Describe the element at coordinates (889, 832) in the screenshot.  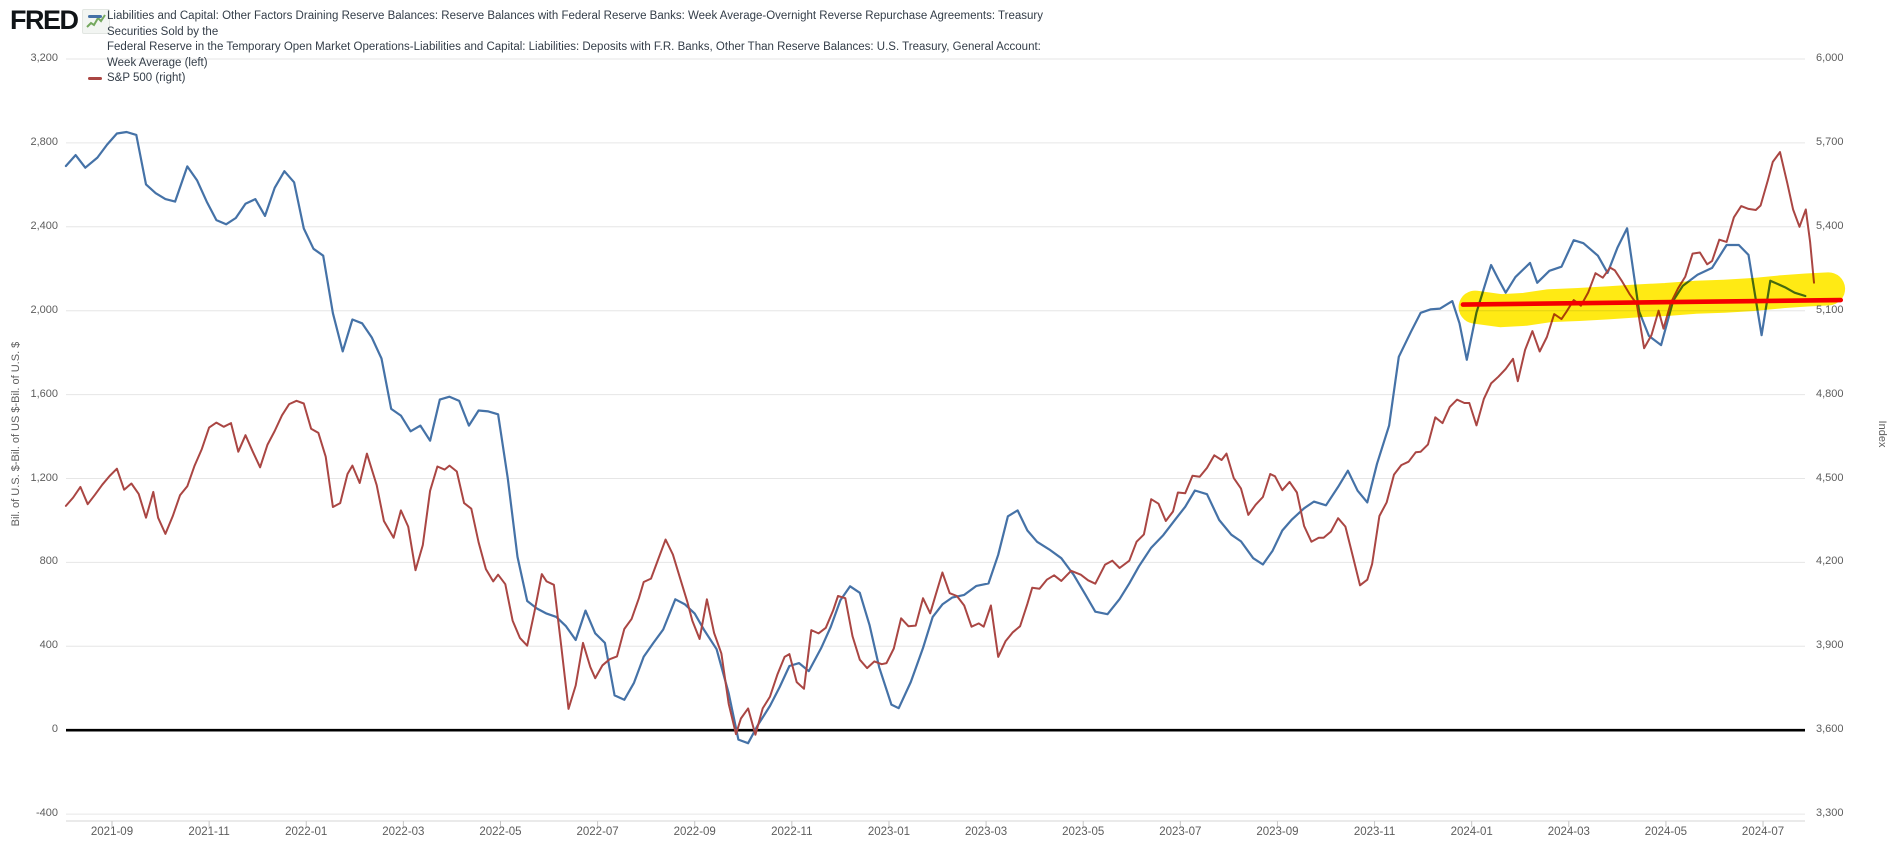
I see `x-axis-tick-label: 2023-01` at that location.